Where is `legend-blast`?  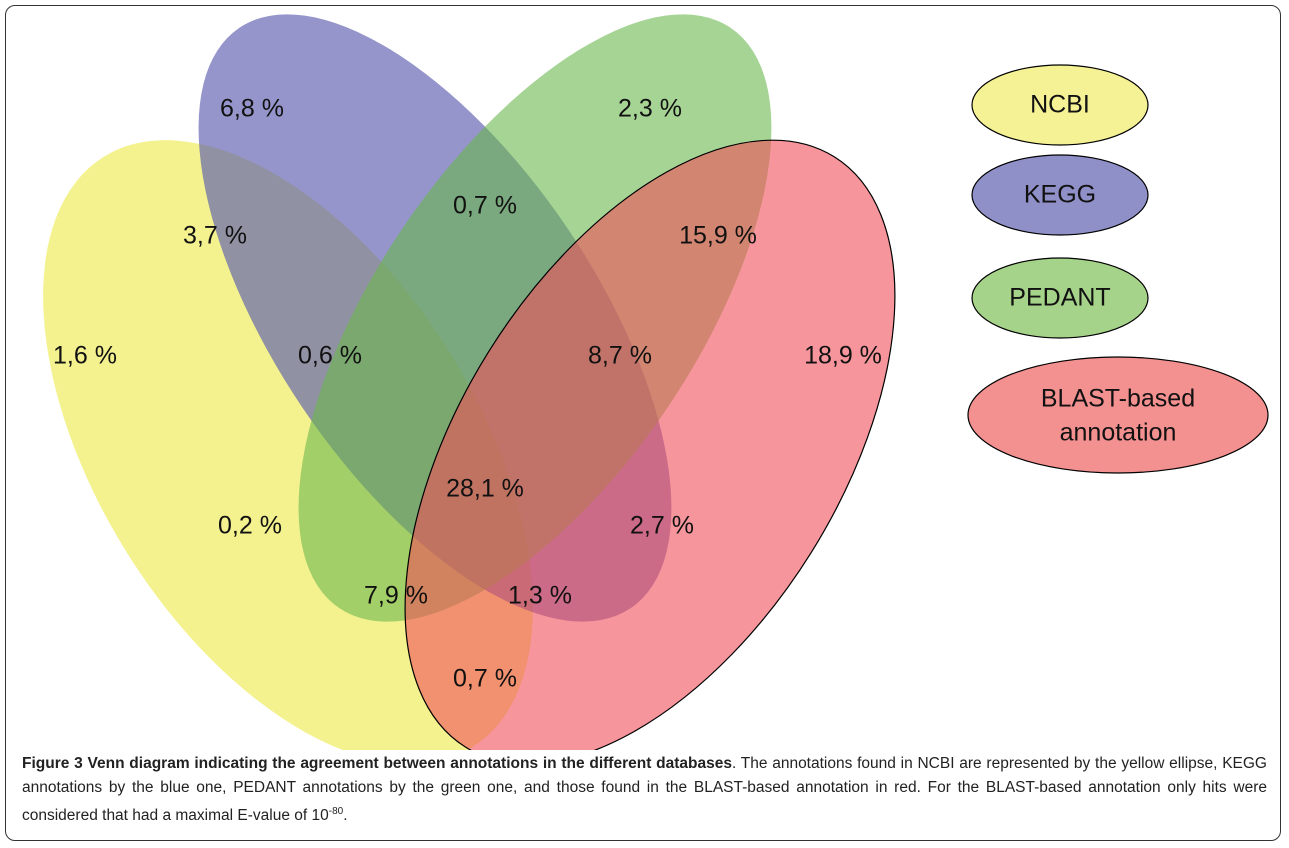
legend-blast is located at coordinates (1118, 415).